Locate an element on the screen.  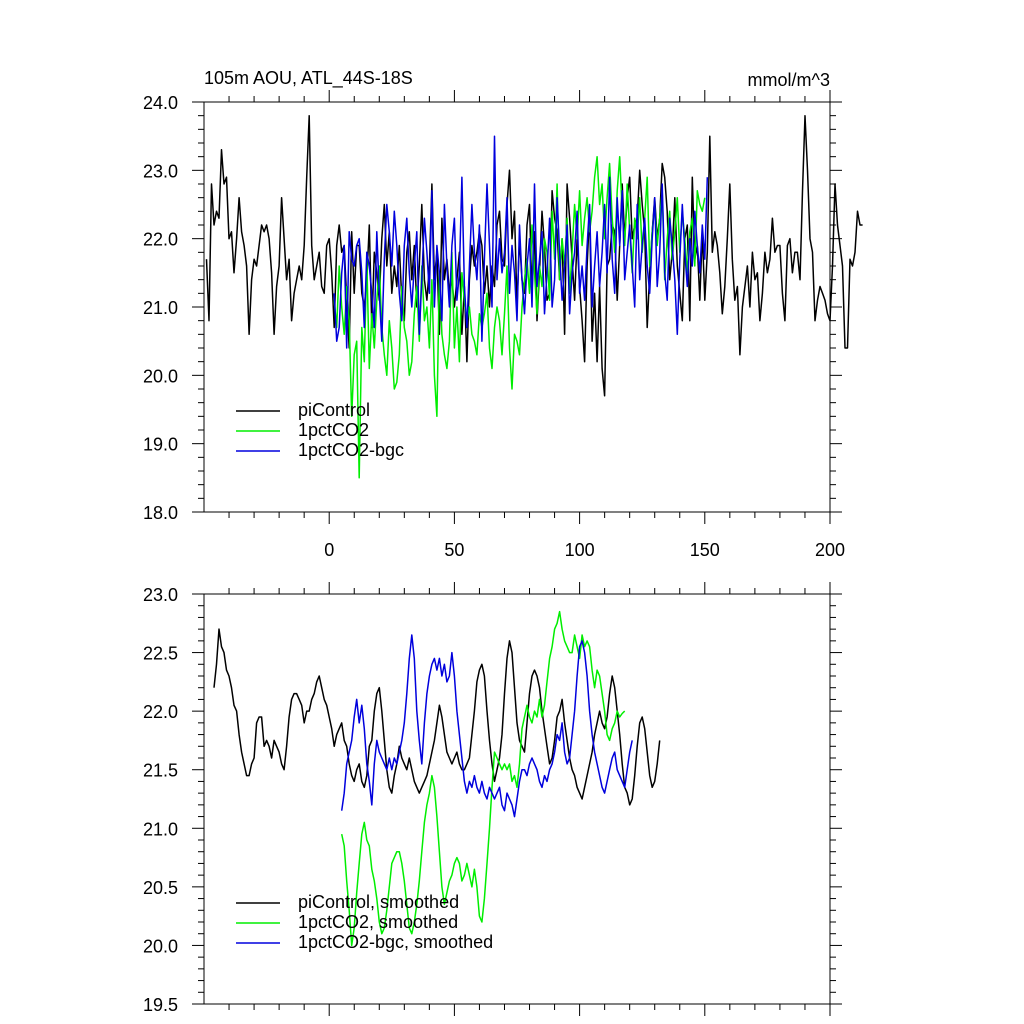
series-line-1pctco2-bgc-smoothed is located at coordinates (486, 726).